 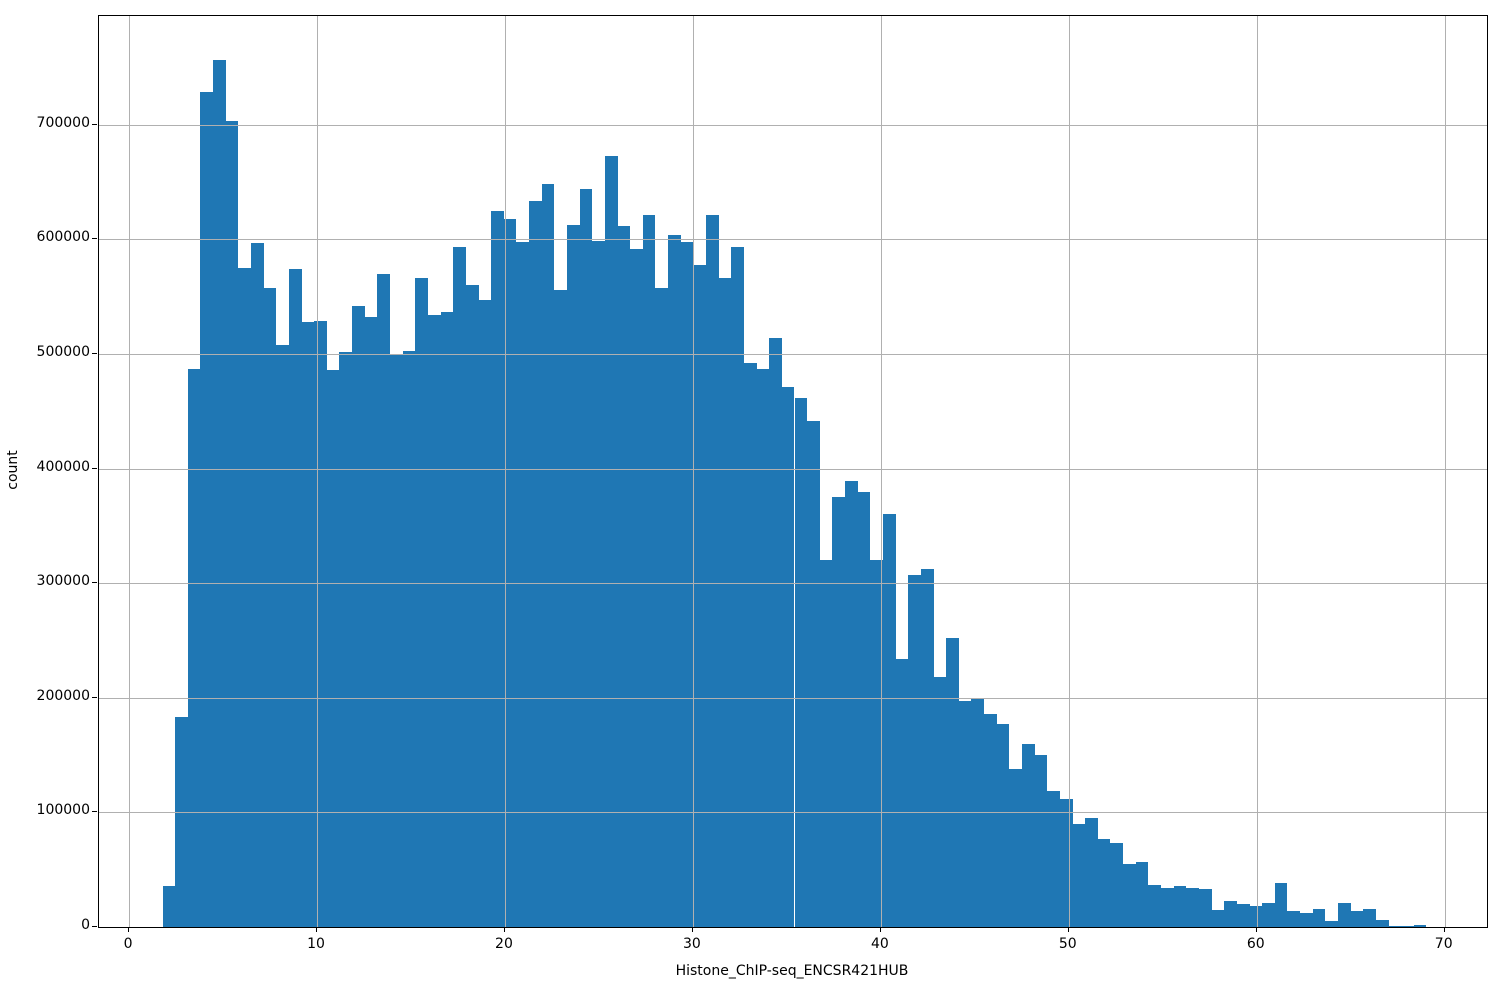 What do you see at coordinates (1067, 944) in the screenshot?
I see `x-tick-label: 50` at bounding box center [1067, 944].